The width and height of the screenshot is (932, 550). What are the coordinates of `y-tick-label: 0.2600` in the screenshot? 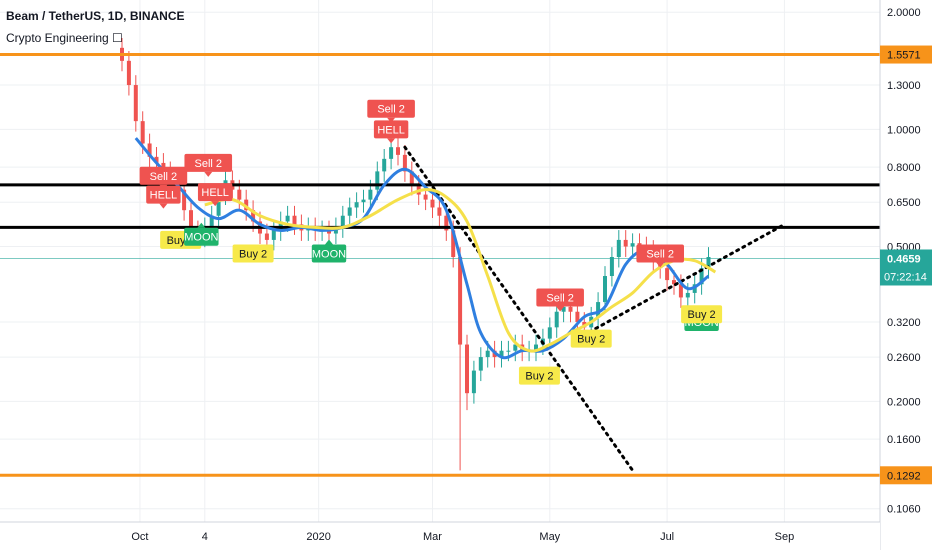 It's located at (904, 358).